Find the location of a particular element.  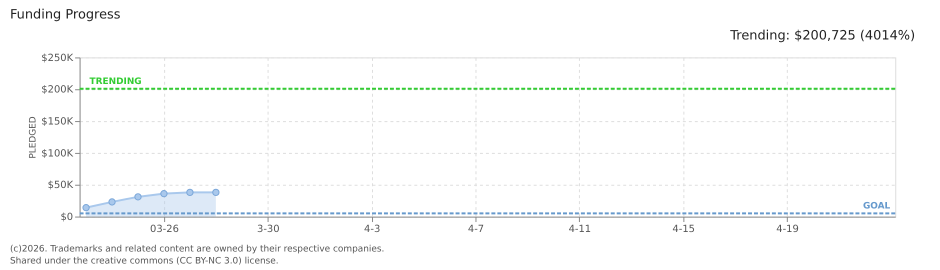

x-tick-label: 4-7 is located at coordinates (476, 229).